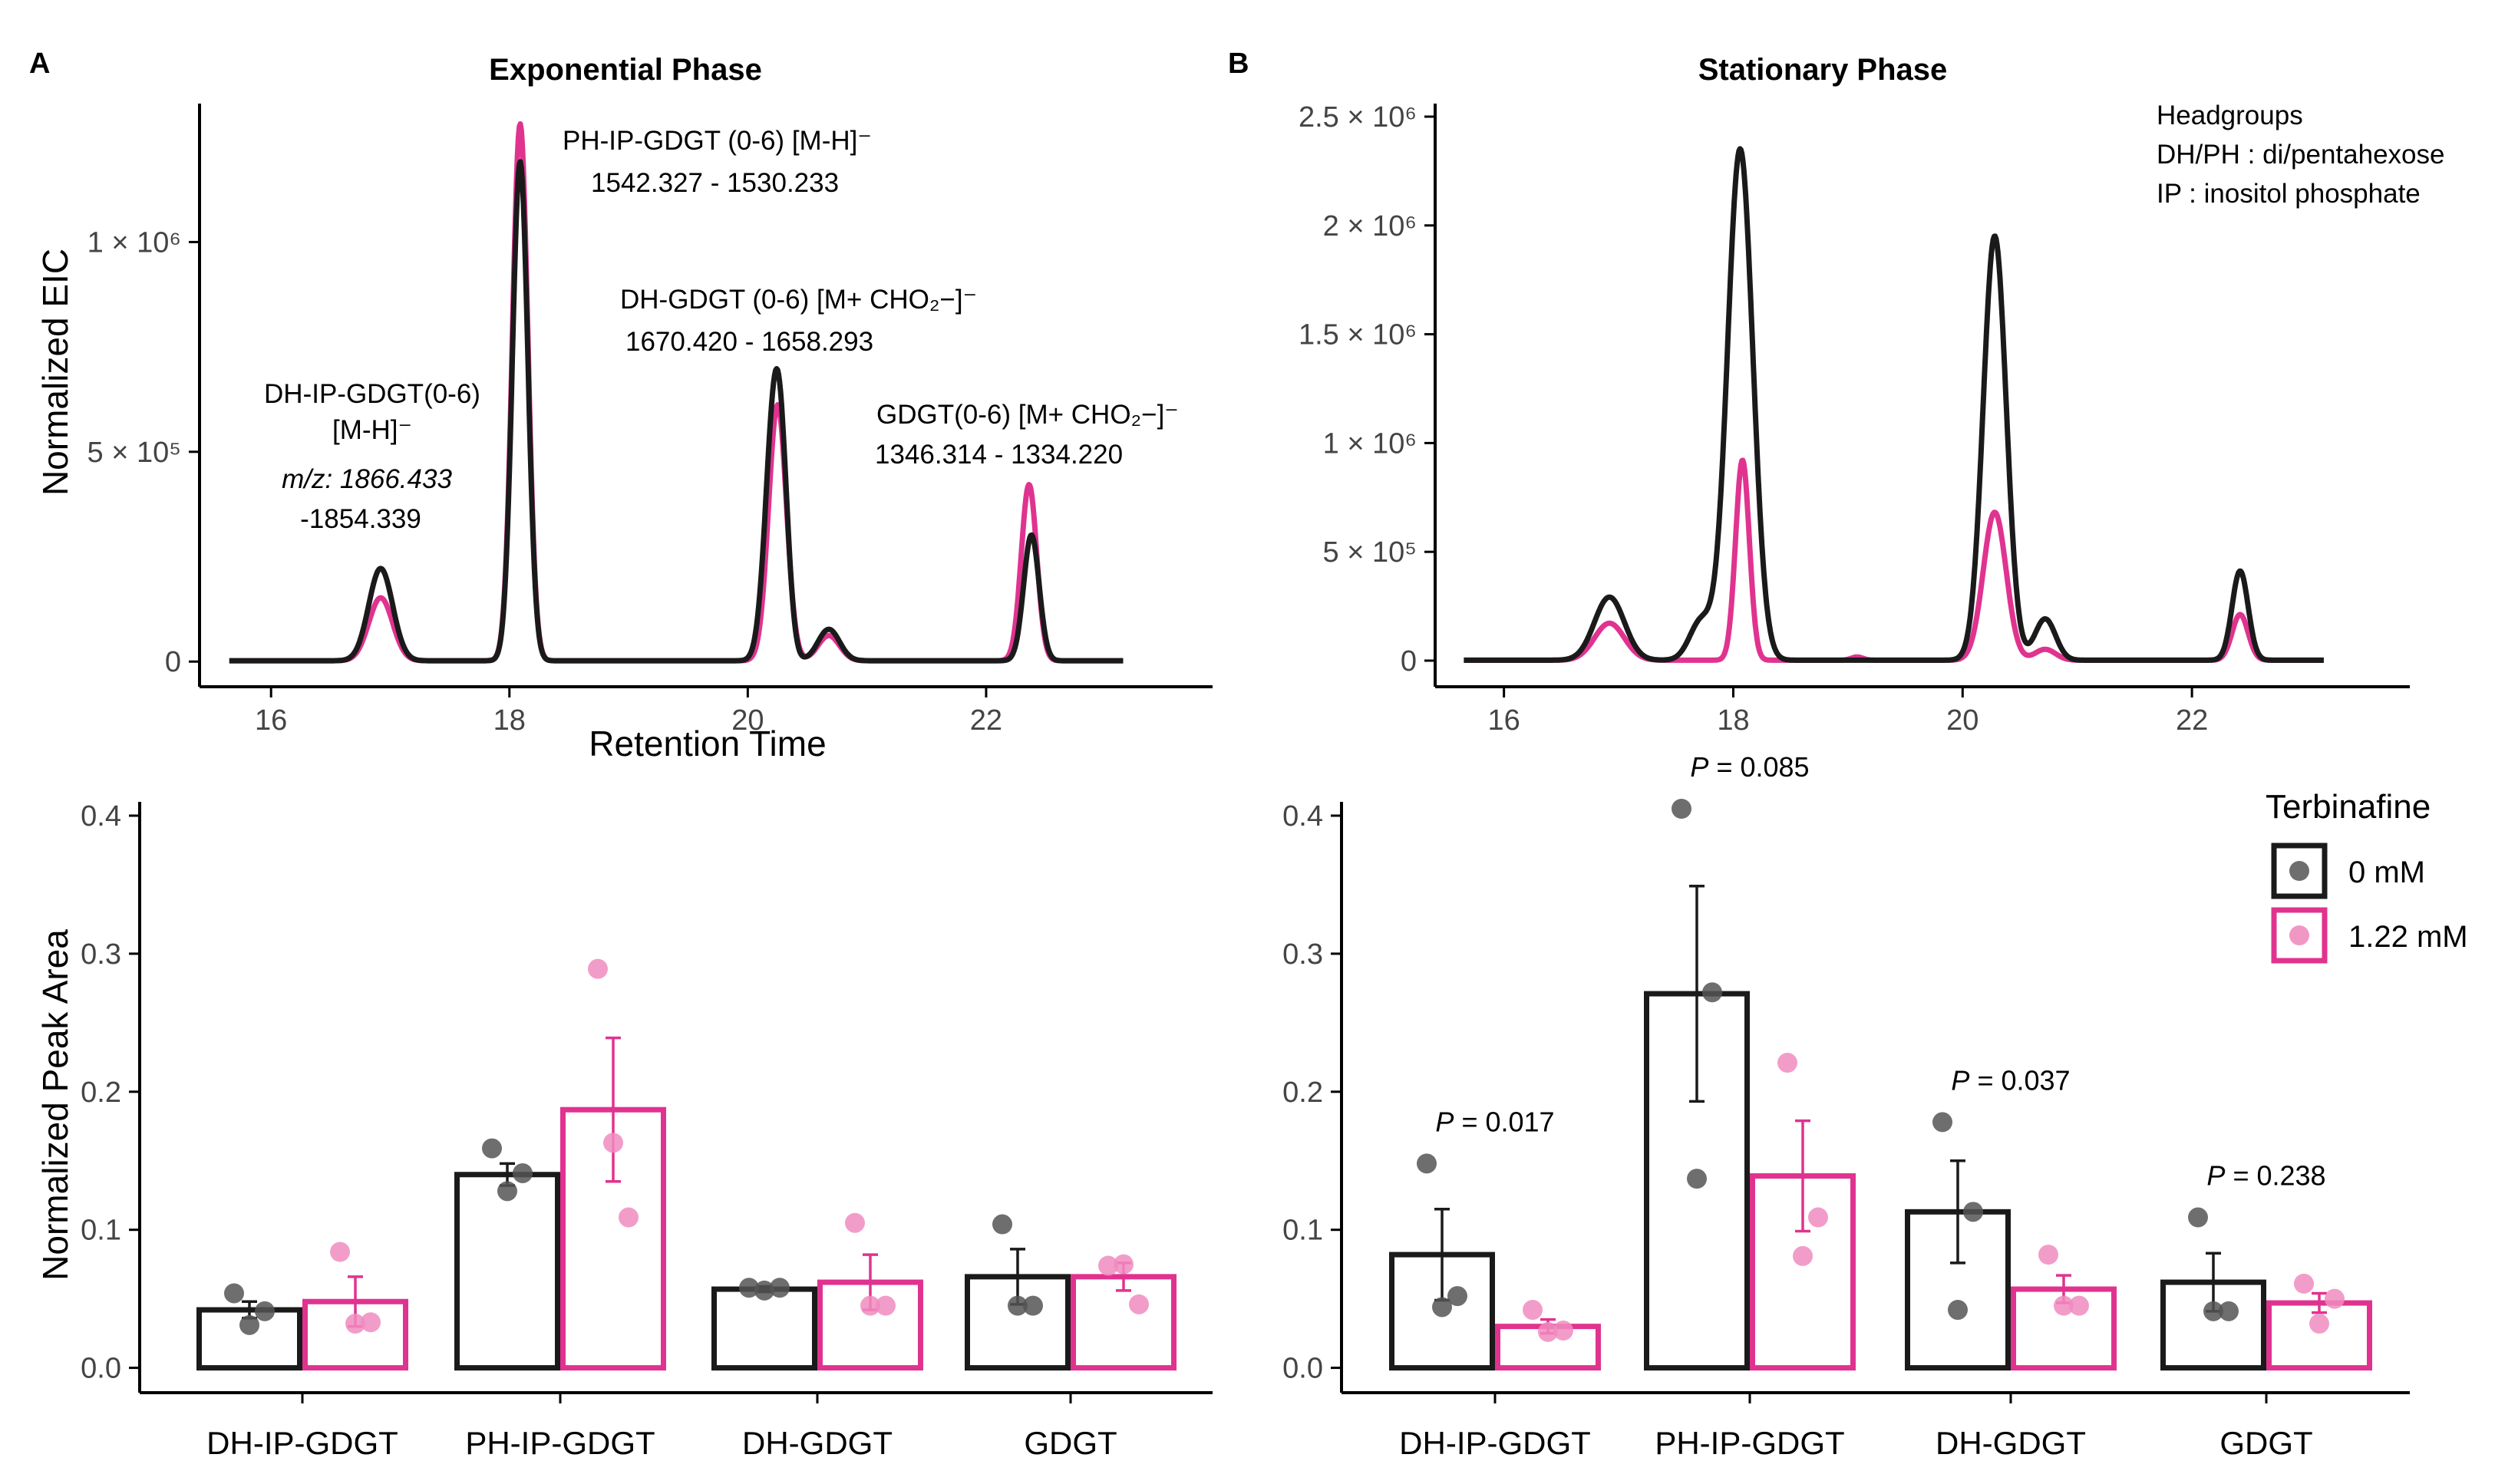 The image size is (2495, 1484). What do you see at coordinates (509, 720) in the screenshot?
I see `x-tick-label: 18` at bounding box center [509, 720].